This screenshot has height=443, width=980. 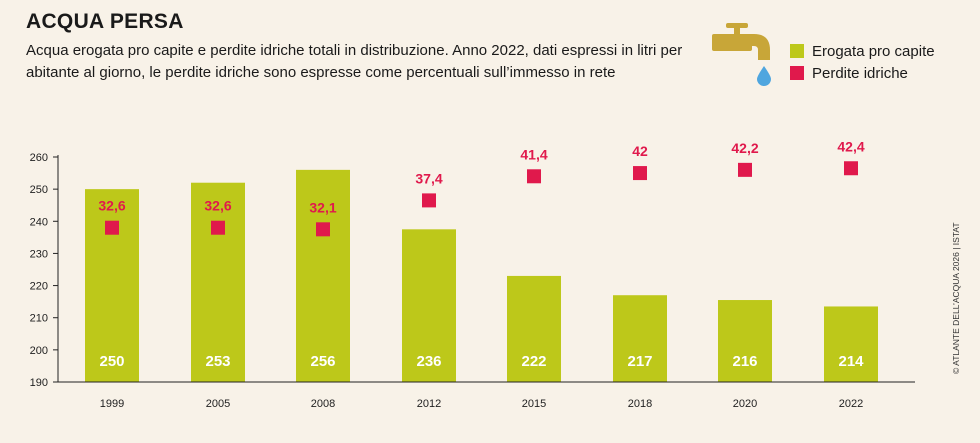 I want to click on y-tick-label: 210, so click(x=39, y=319).